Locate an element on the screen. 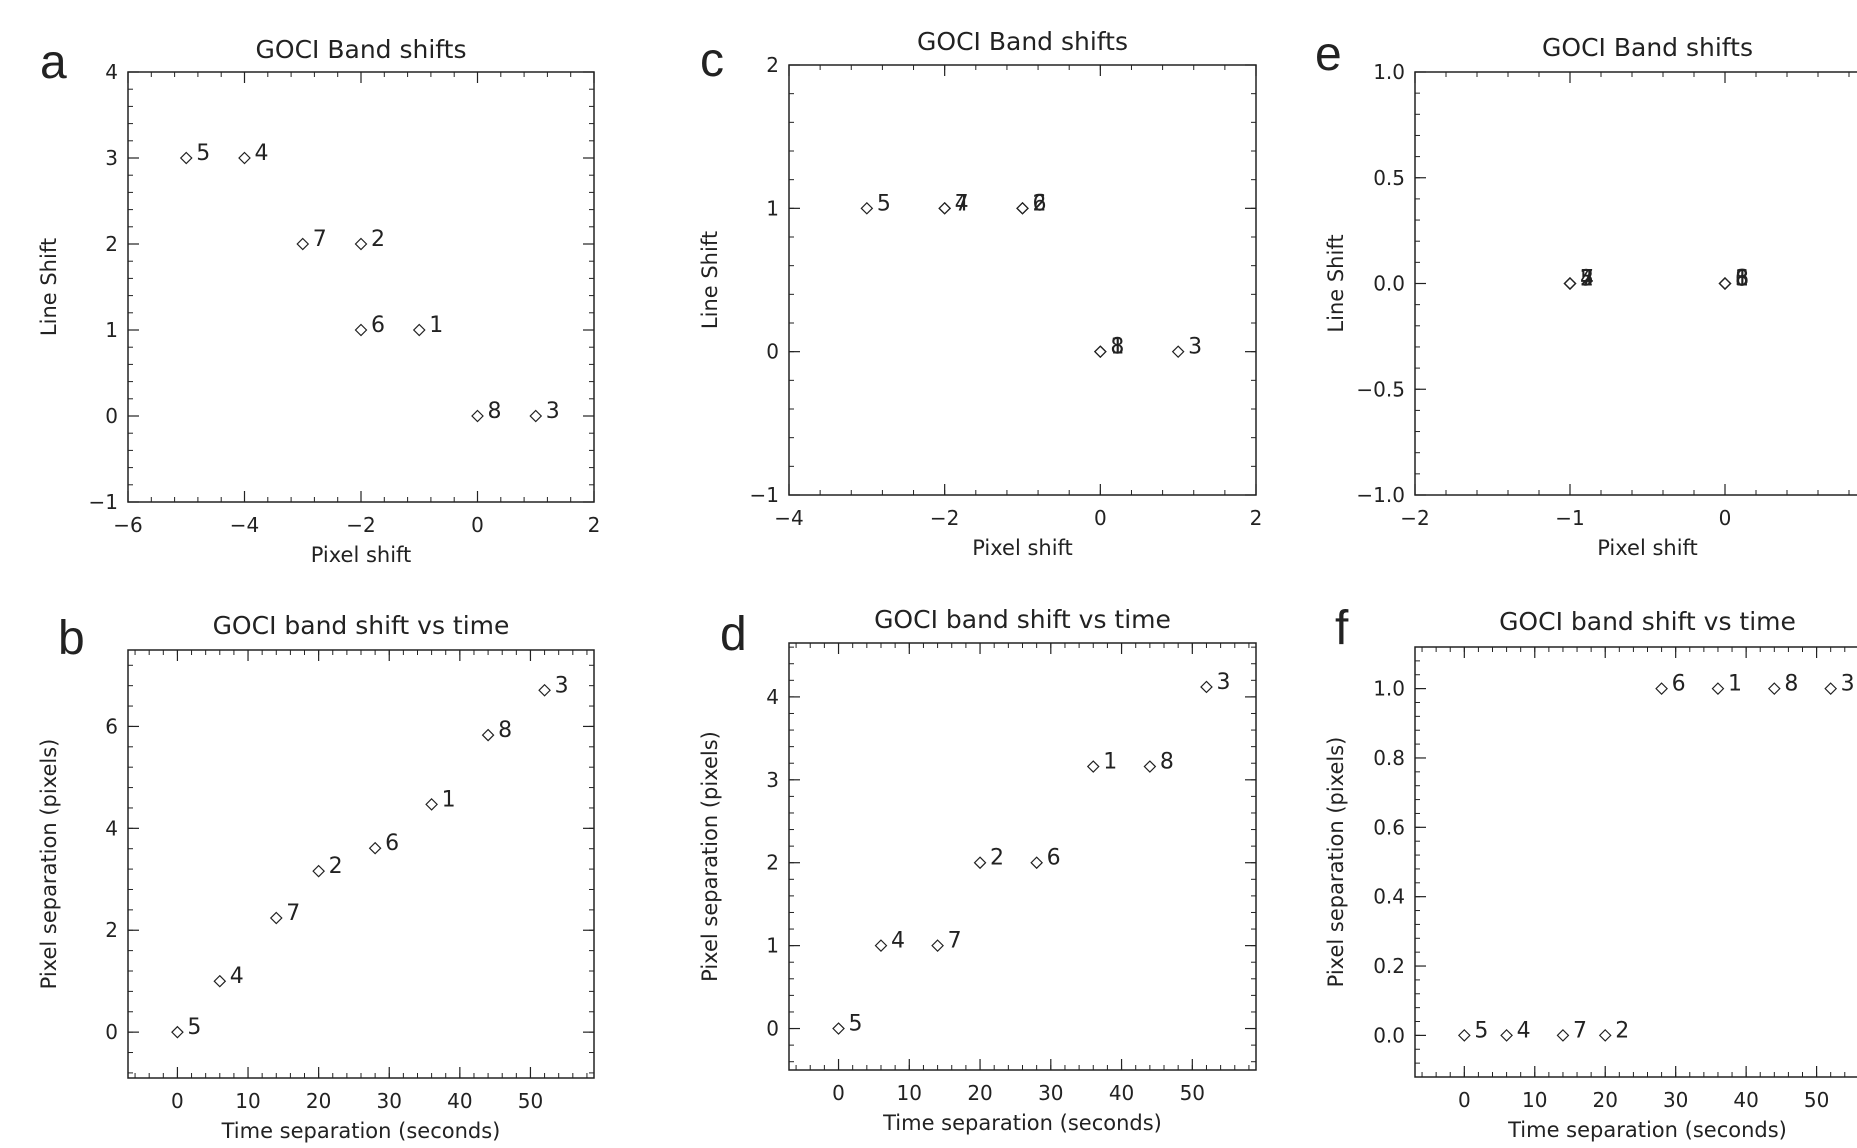 This screenshot has height=1148, width=1857. panel-letter: c is located at coordinates (712, 60).